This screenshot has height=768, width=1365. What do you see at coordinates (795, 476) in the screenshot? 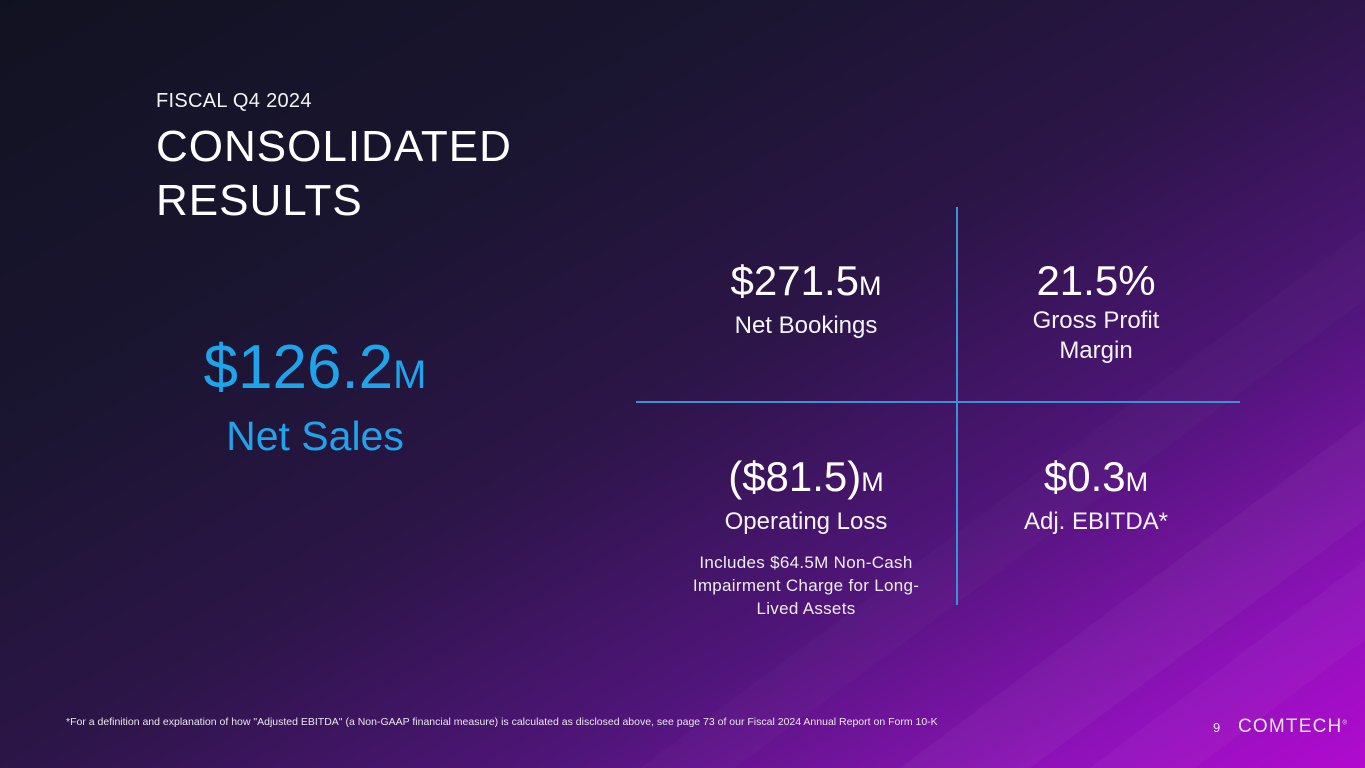
I see `metric-amount: ($81.5)` at bounding box center [795, 476].